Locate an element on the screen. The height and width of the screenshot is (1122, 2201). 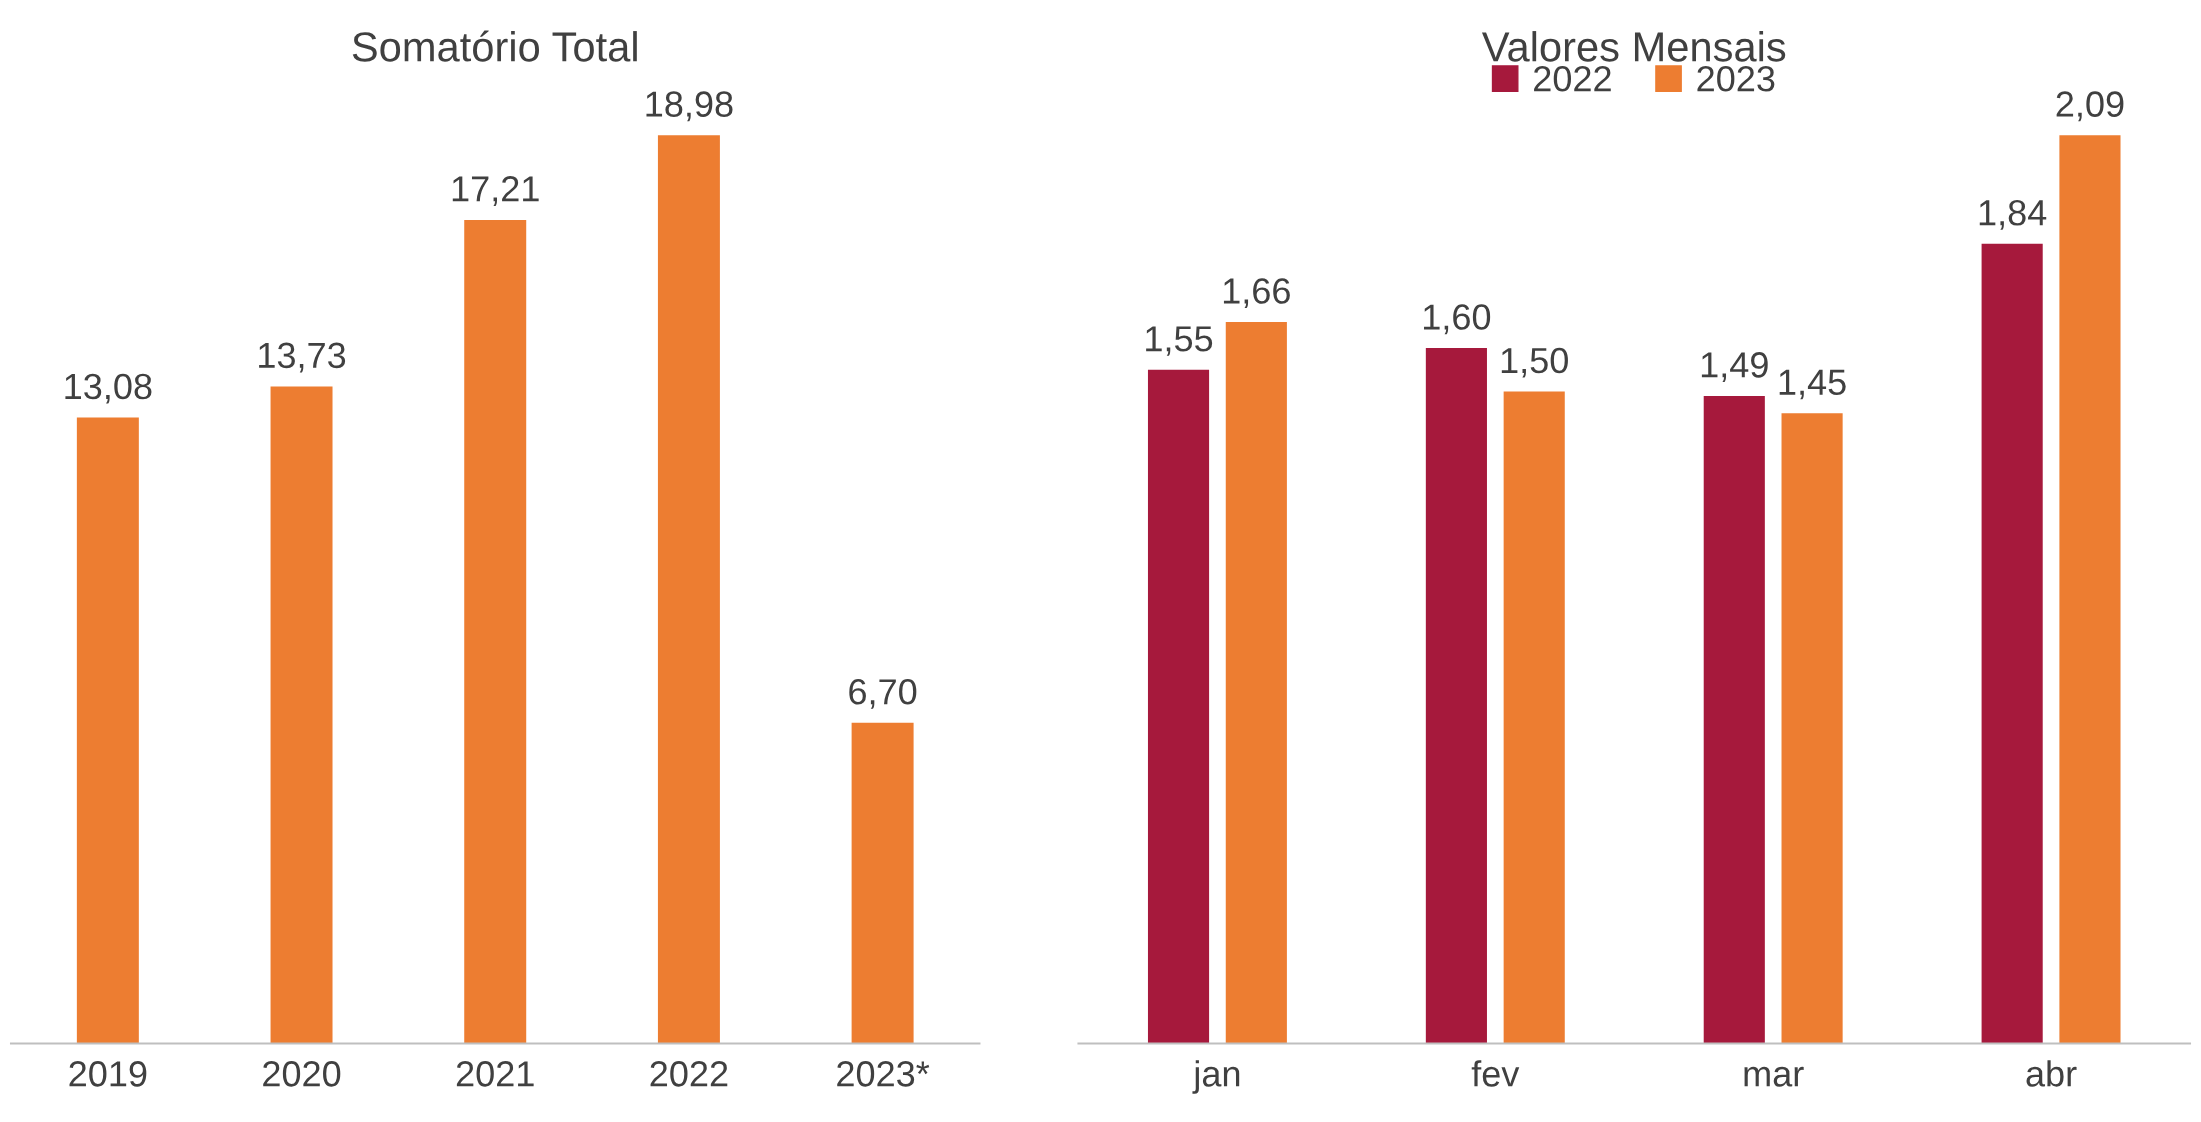
x-tick-label: 2021 is located at coordinates (495, 1074).